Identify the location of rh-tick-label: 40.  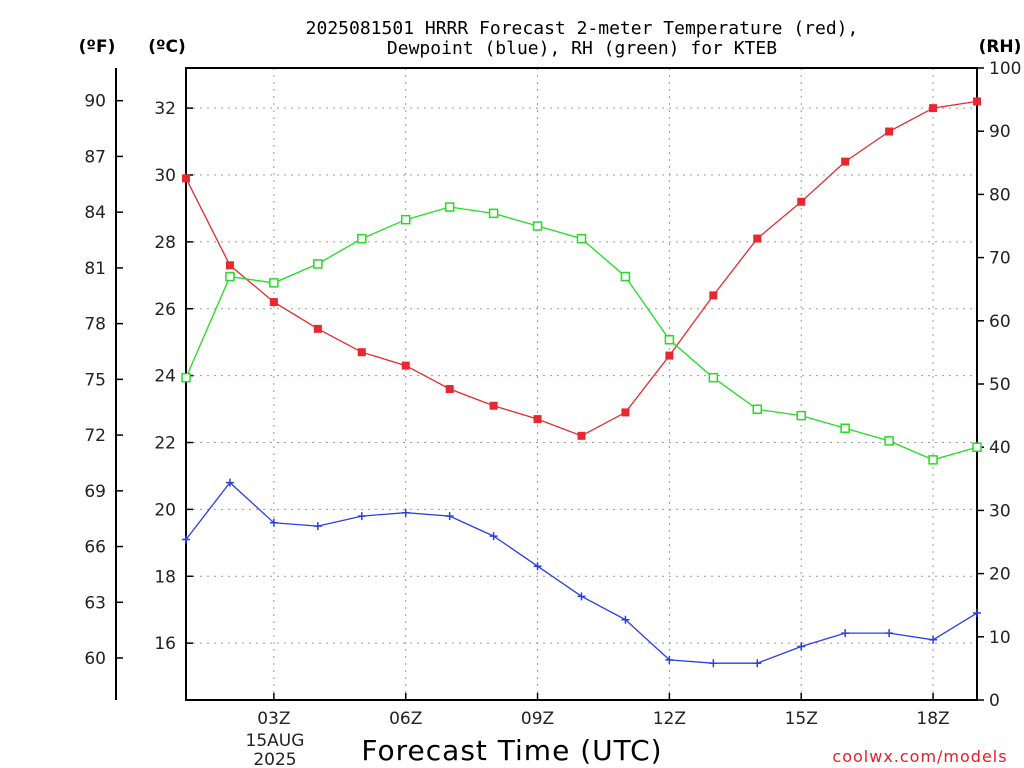
(1000, 448).